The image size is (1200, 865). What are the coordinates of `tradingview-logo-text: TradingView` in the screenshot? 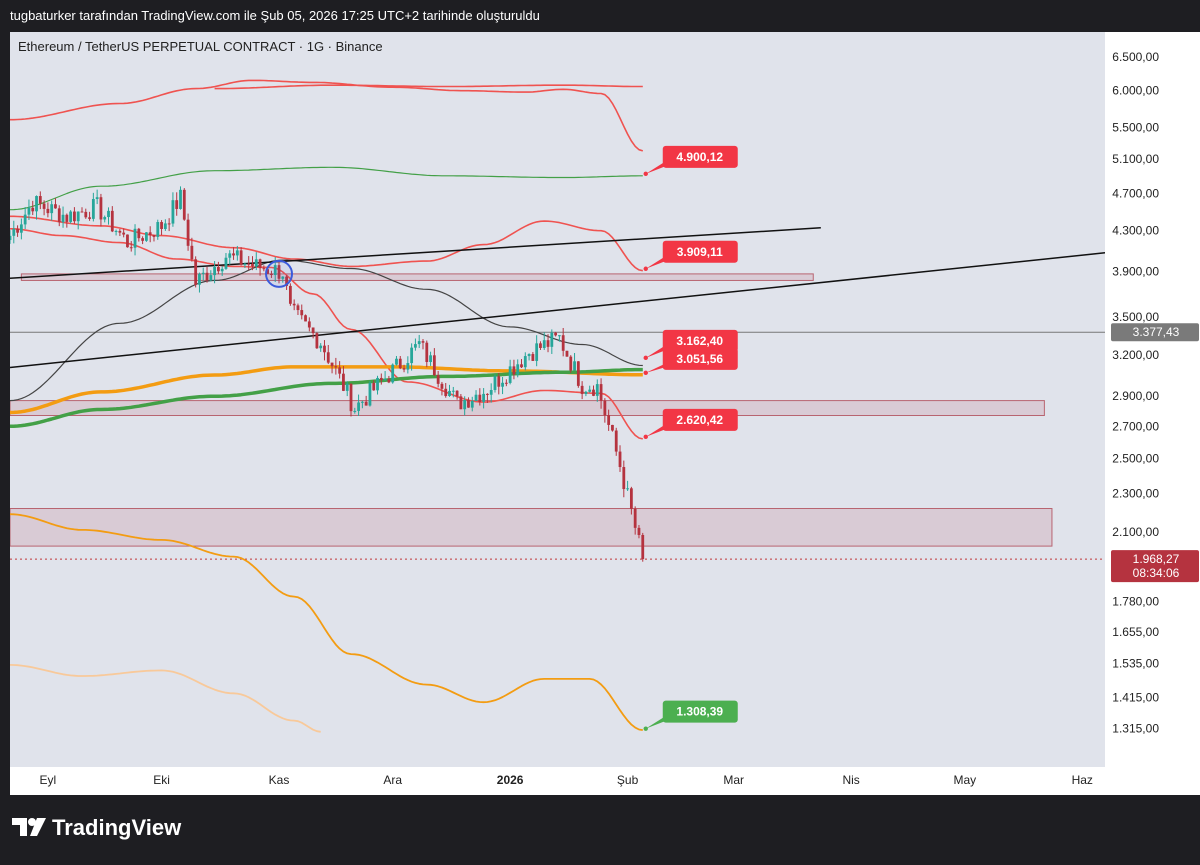 It's located at (117, 827).